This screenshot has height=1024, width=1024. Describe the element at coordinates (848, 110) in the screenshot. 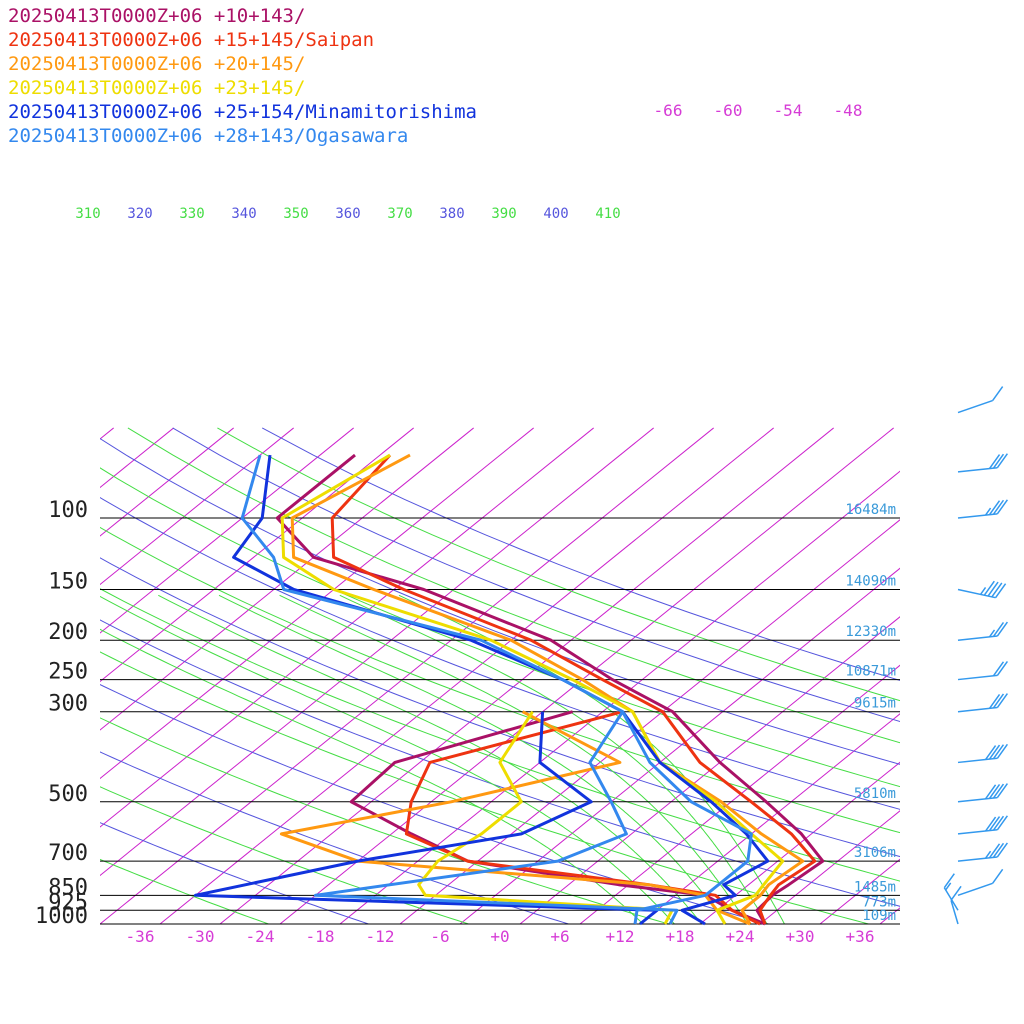

I see `isotherm-top-label: -48` at that location.